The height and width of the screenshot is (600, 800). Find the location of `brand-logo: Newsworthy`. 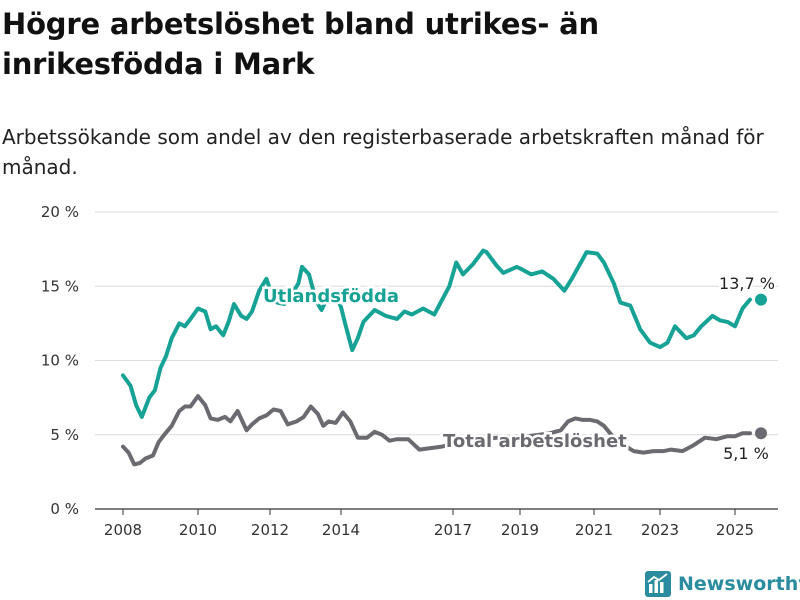

brand-logo: Newsworthy is located at coordinates (722, 584).